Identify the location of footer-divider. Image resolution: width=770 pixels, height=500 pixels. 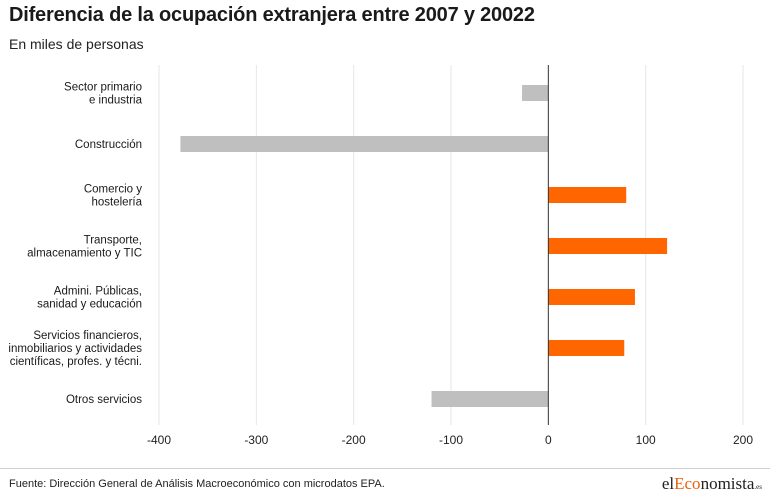
(385, 468).